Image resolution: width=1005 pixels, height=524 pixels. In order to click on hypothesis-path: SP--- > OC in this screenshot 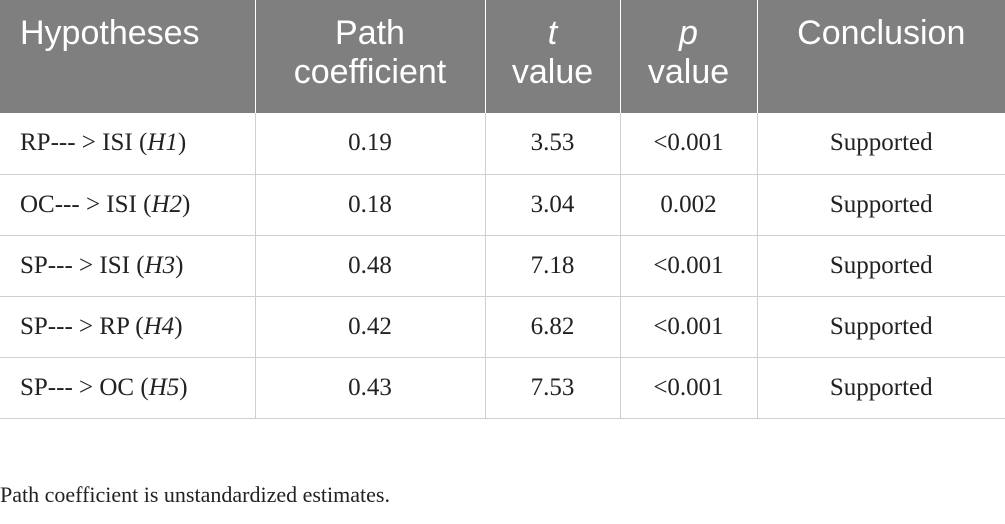, I will do `click(77, 387)`.